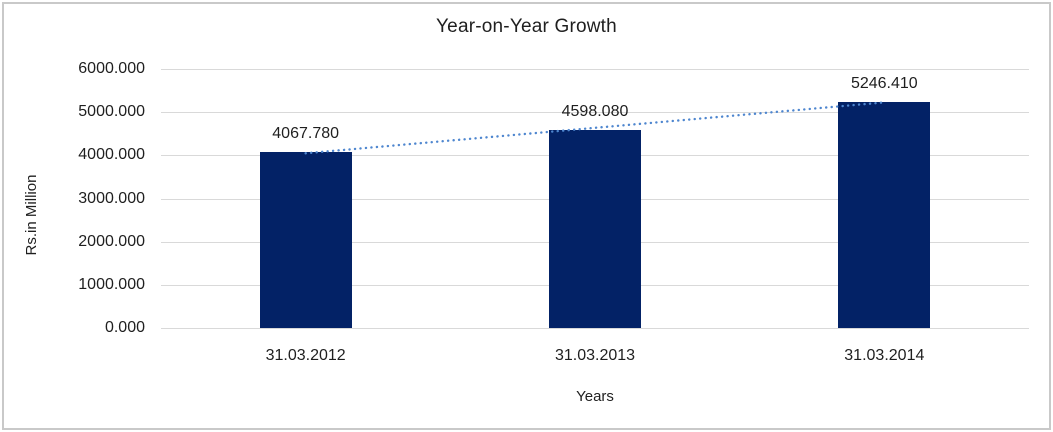 The width and height of the screenshot is (1053, 432). Describe the element at coordinates (111, 198) in the screenshot. I see `y-tick-label: 3000.000` at that location.